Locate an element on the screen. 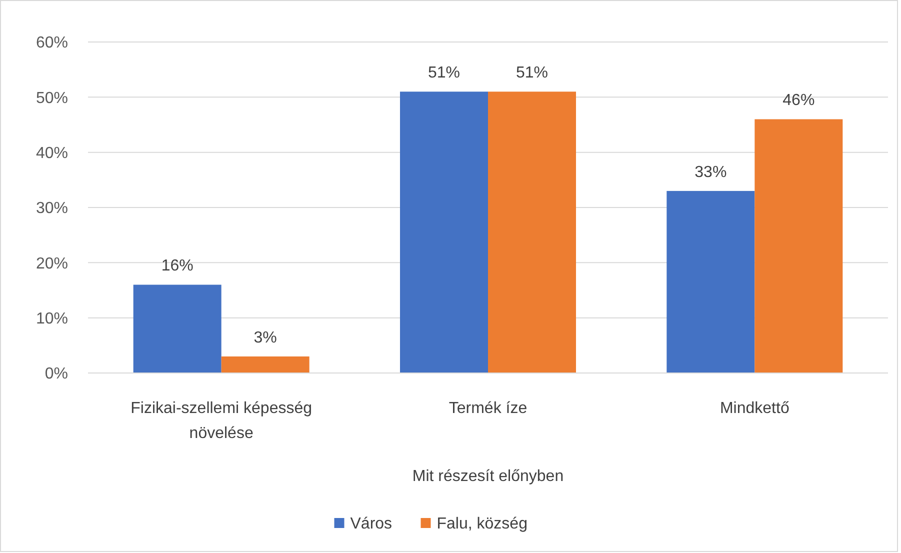  x-tick-label: Mindkettő is located at coordinates (755, 408).